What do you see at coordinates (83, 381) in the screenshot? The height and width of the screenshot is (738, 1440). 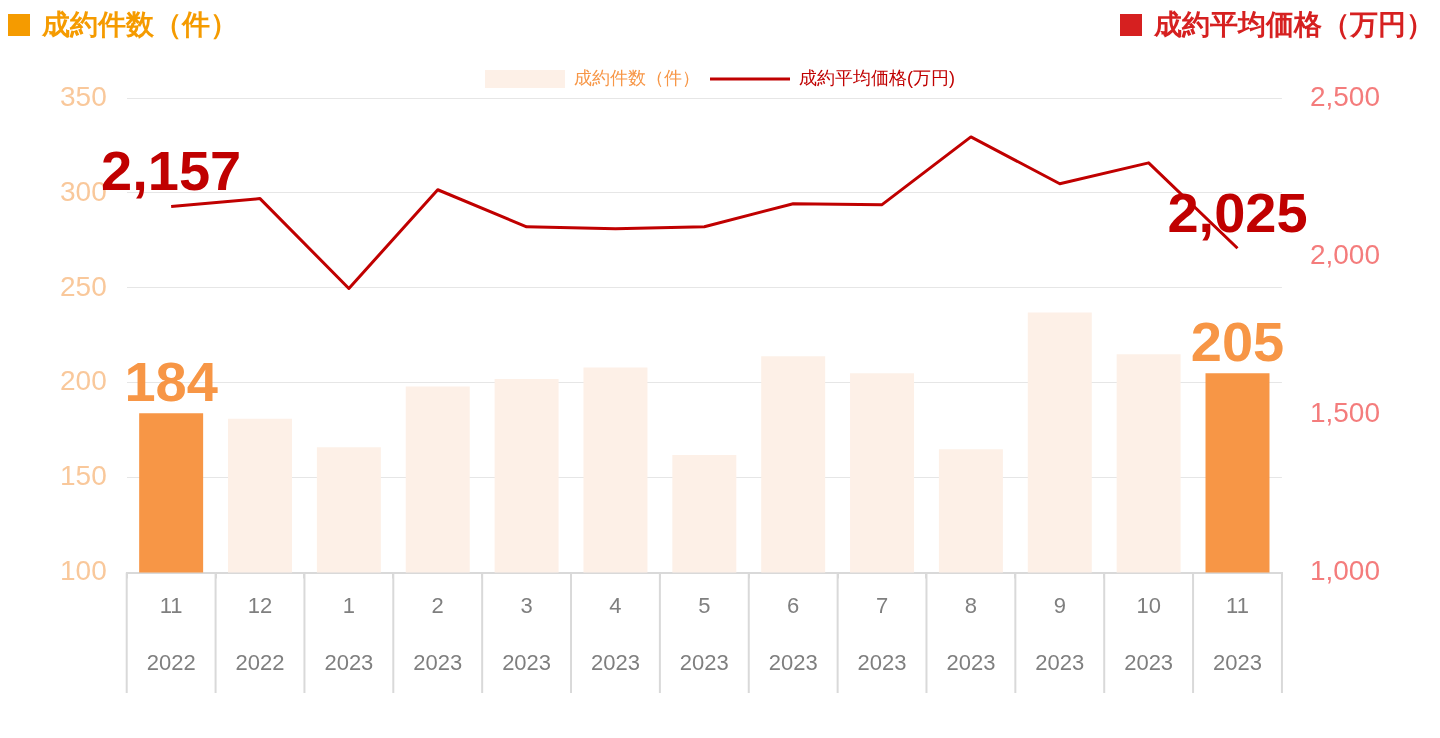 I see `y-tick-label: 200` at bounding box center [83, 381].